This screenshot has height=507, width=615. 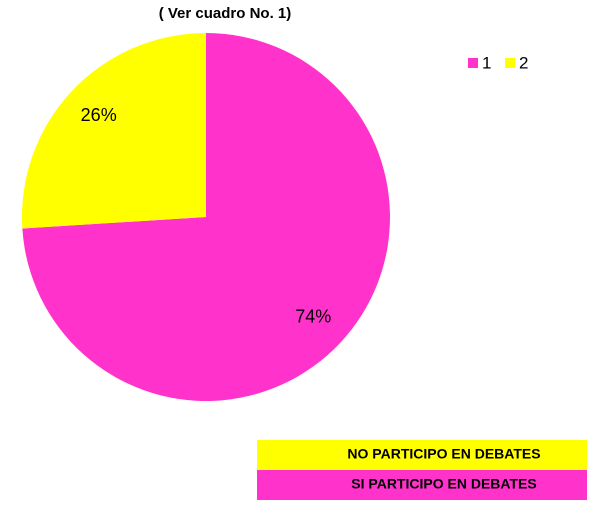 I want to click on data-label: 74%, so click(x=313, y=317).